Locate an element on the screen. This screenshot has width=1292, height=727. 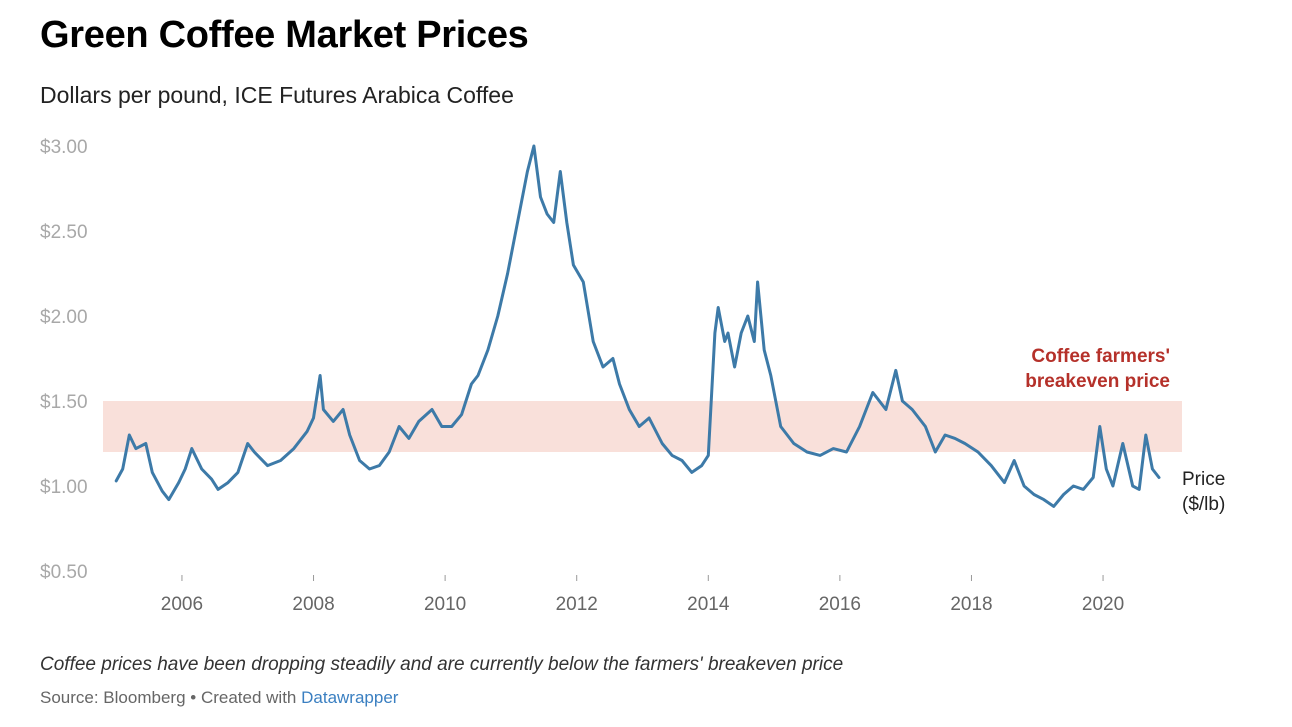
x-tick-label: 2018 is located at coordinates (971, 604).